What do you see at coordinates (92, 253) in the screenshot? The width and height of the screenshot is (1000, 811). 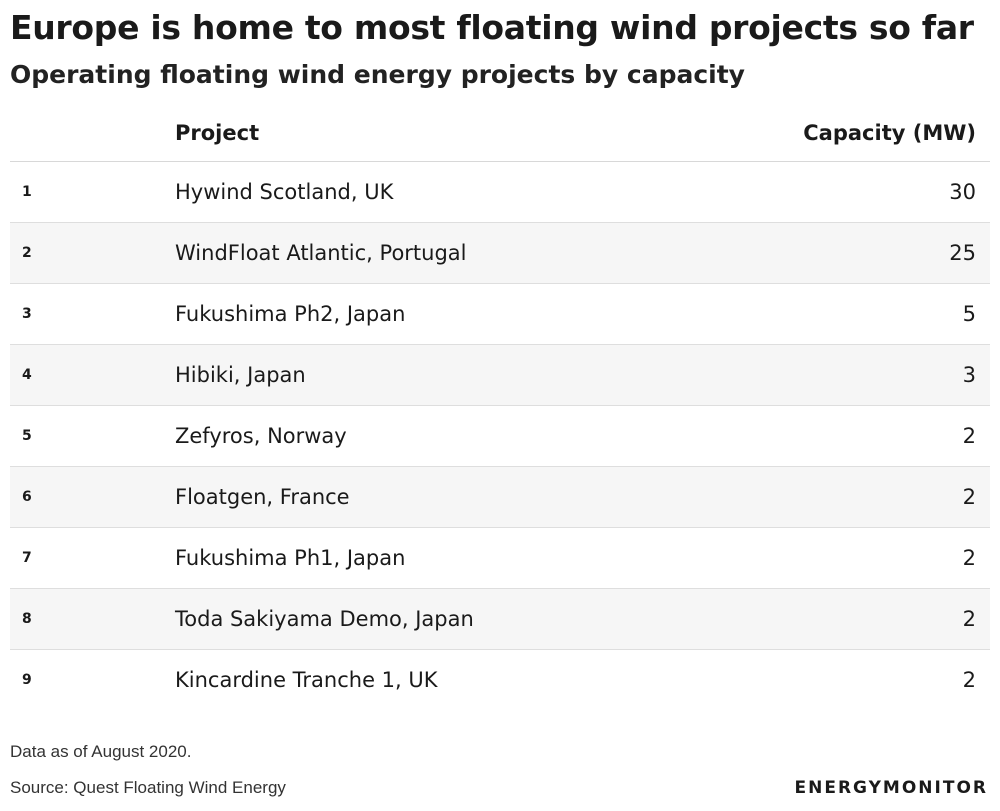 I see `rank-cell: 2` at bounding box center [92, 253].